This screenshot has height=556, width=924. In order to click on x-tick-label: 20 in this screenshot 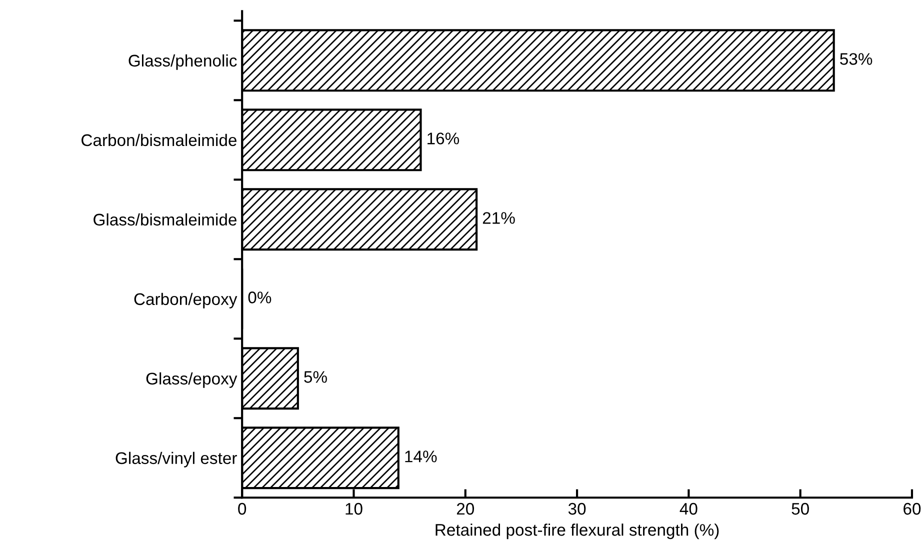, I will do `click(465, 508)`.